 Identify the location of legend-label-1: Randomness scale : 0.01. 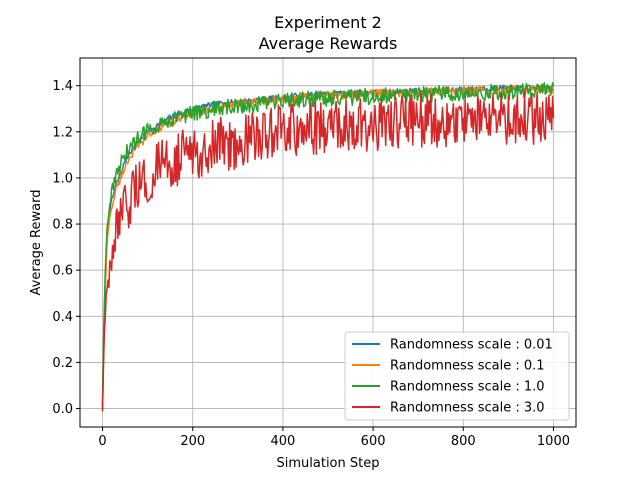
(471, 345).